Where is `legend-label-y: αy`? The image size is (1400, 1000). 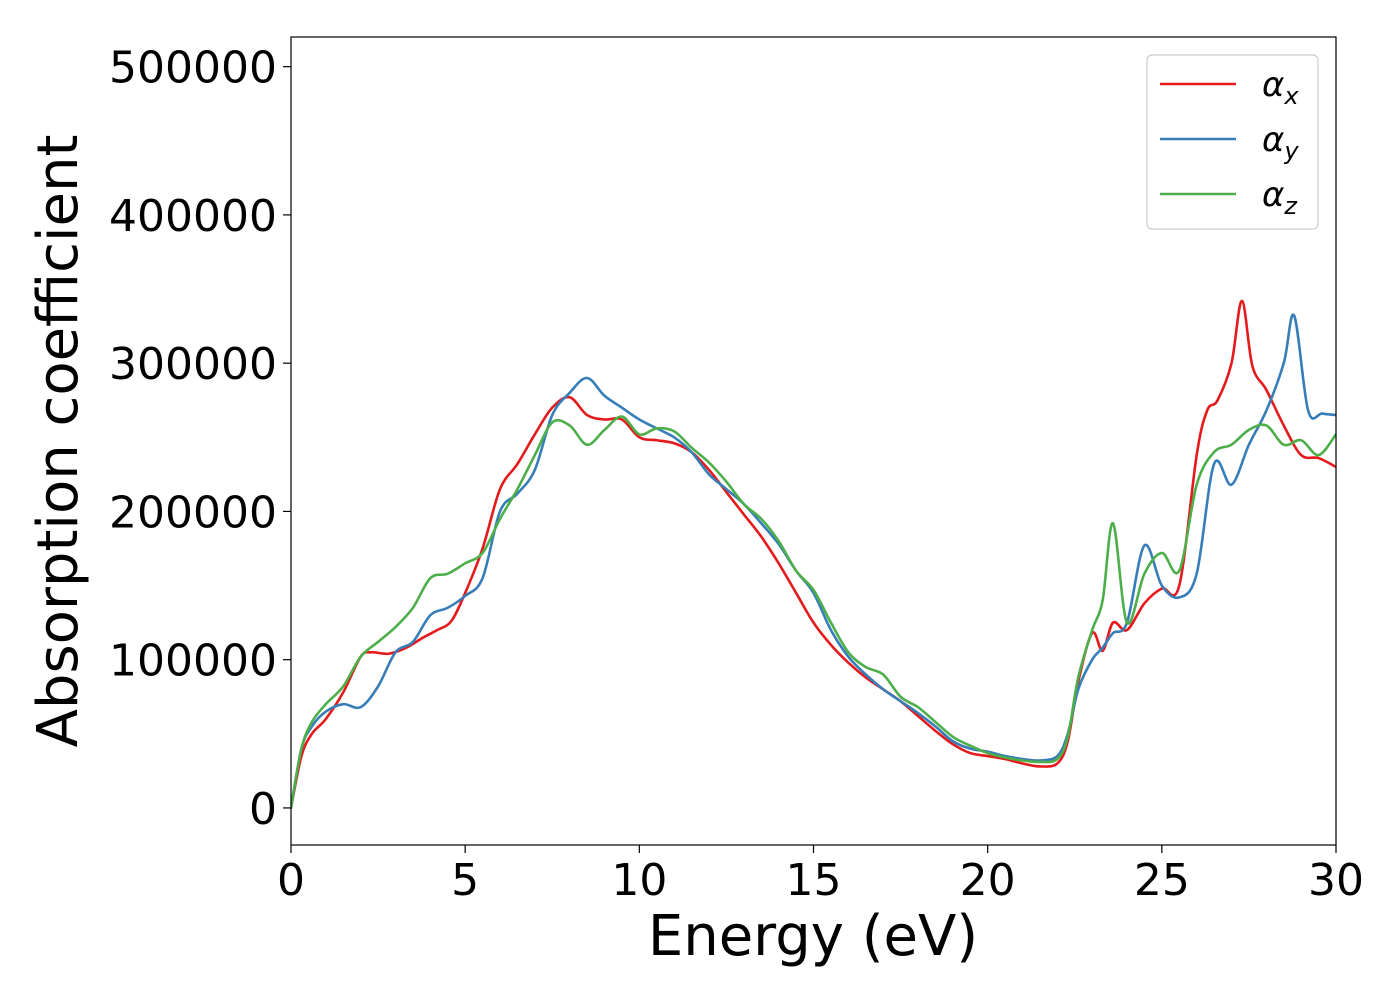
legend-label-y: αy is located at coordinates (1280, 142).